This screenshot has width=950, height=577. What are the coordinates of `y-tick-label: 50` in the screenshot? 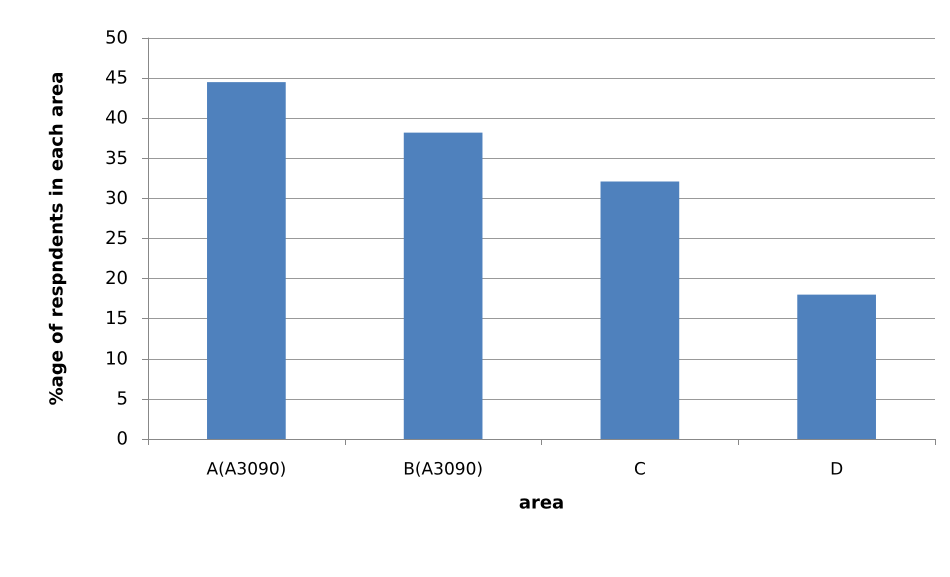 It's located at (116, 38).